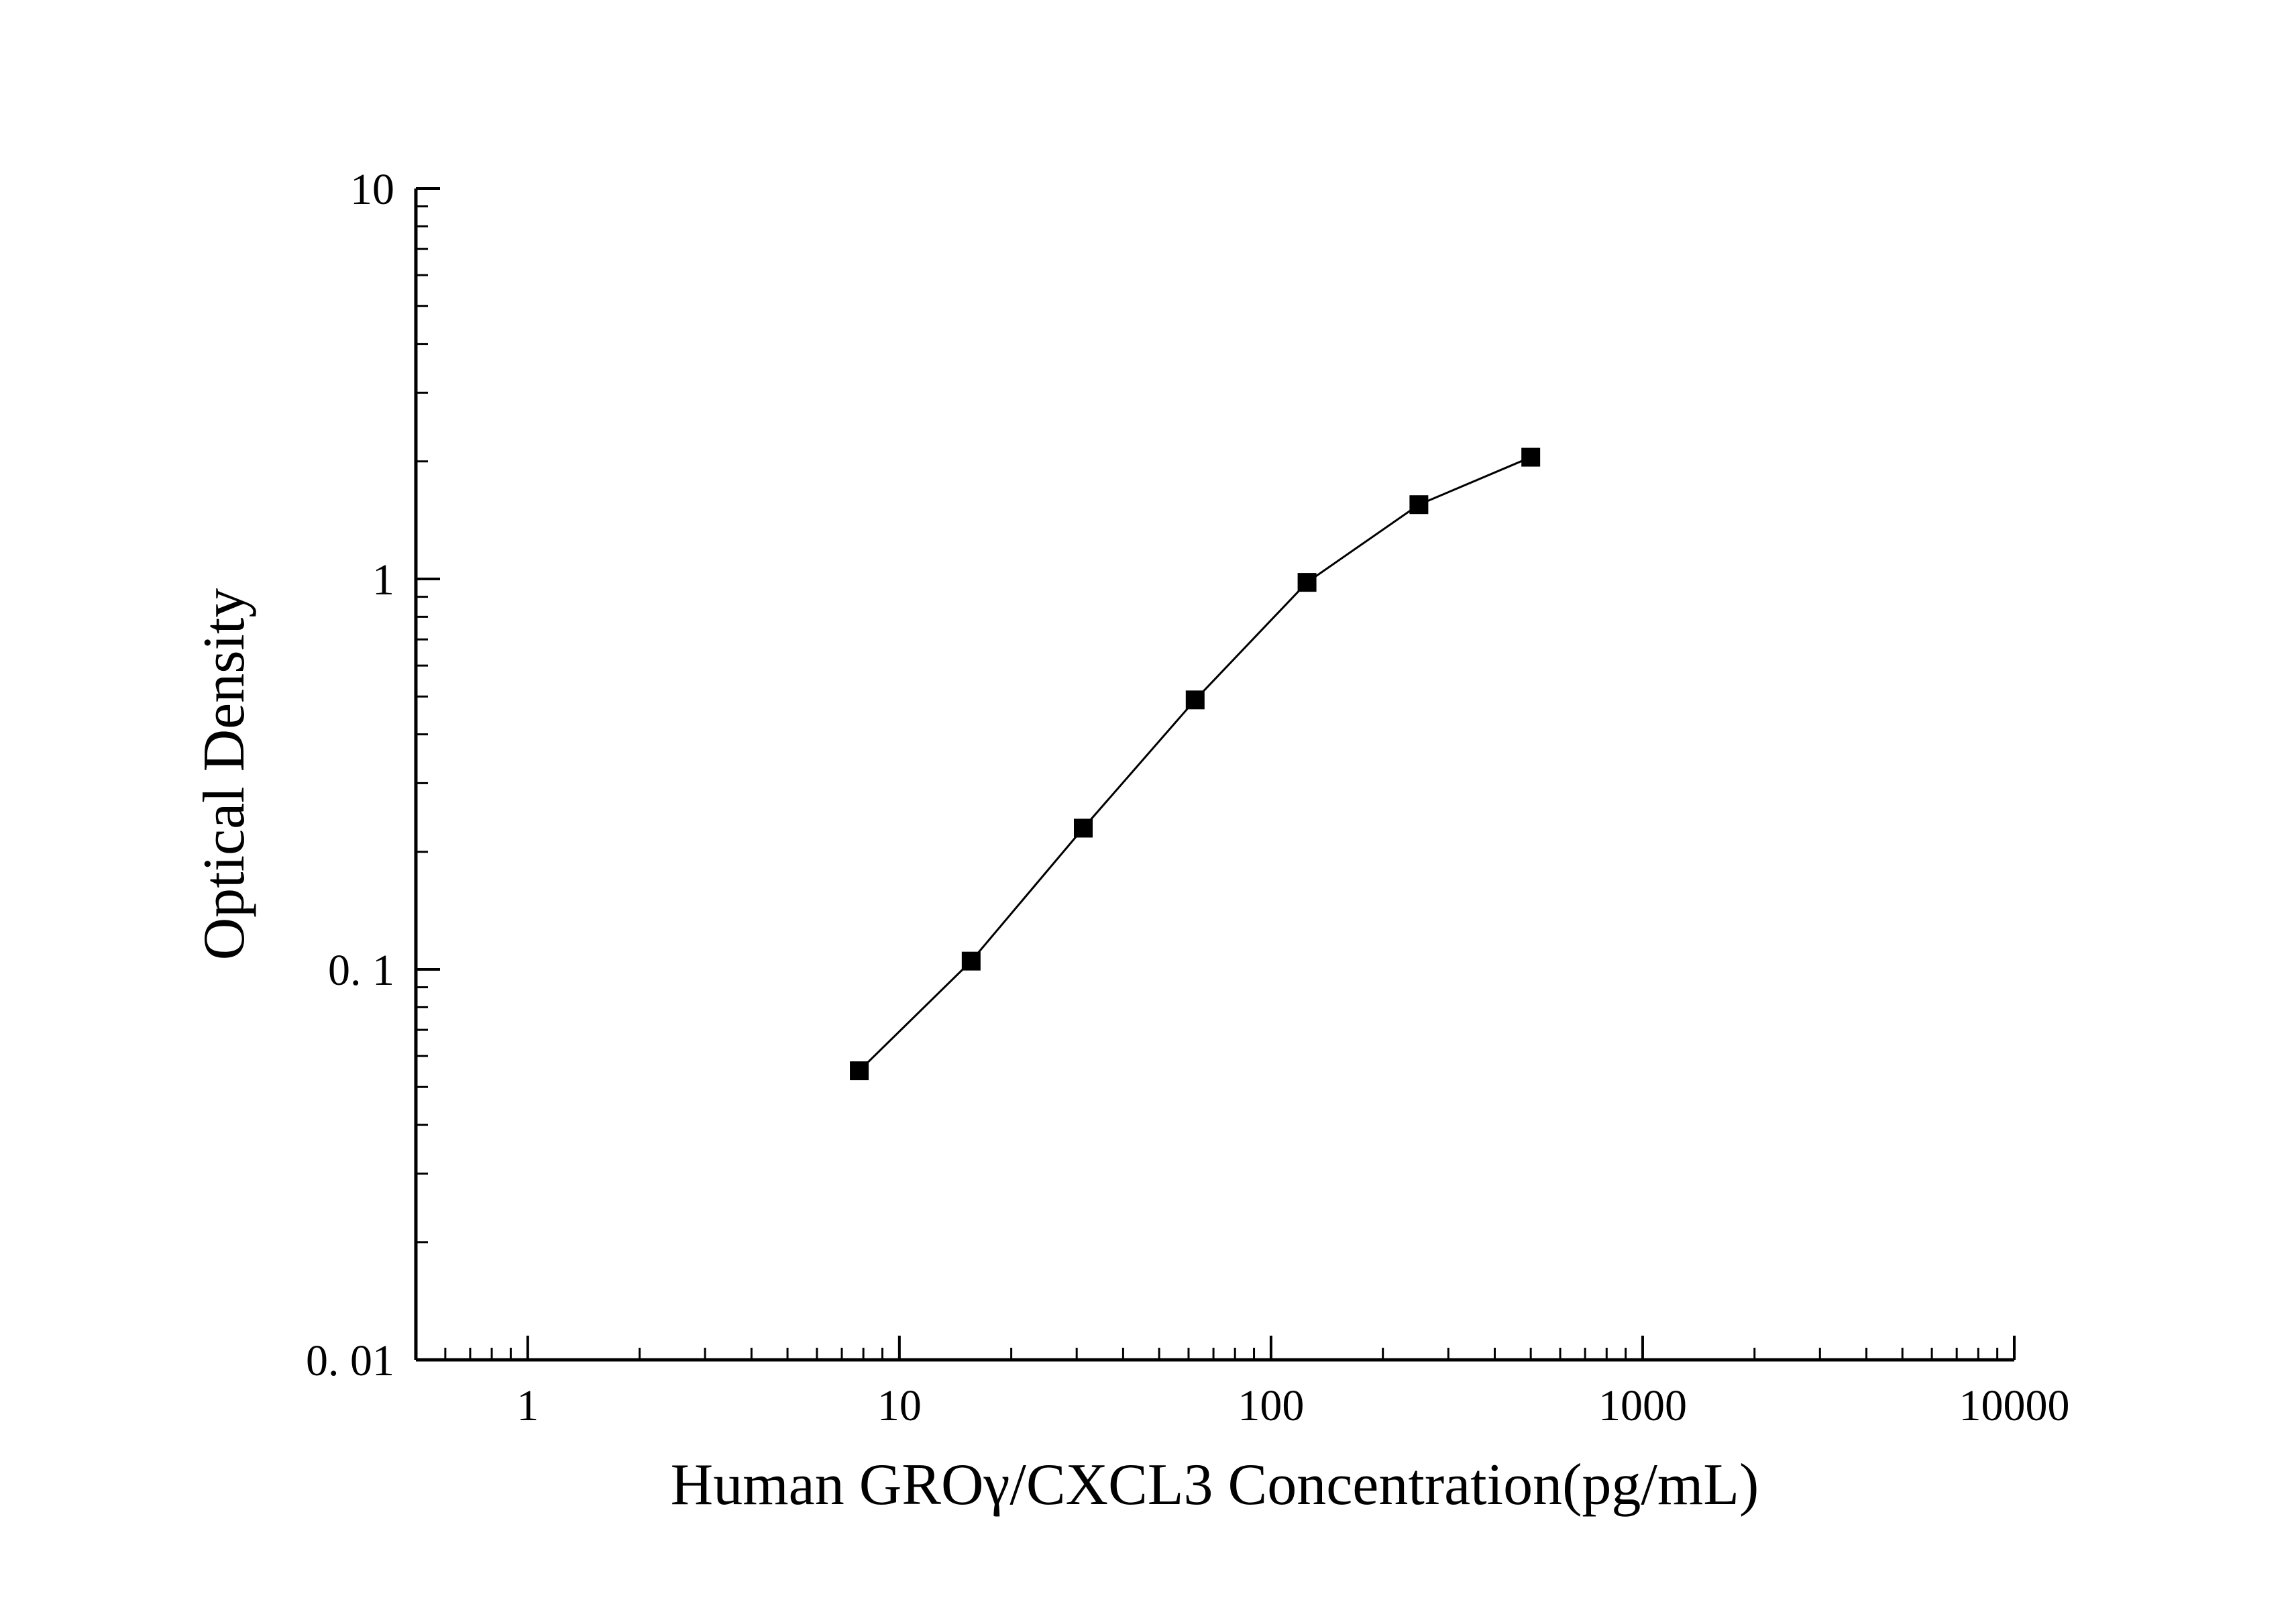 The width and height of the screenshot is (2296, 1604). I want to click on y-tick-label: 10, so click(372, 189).